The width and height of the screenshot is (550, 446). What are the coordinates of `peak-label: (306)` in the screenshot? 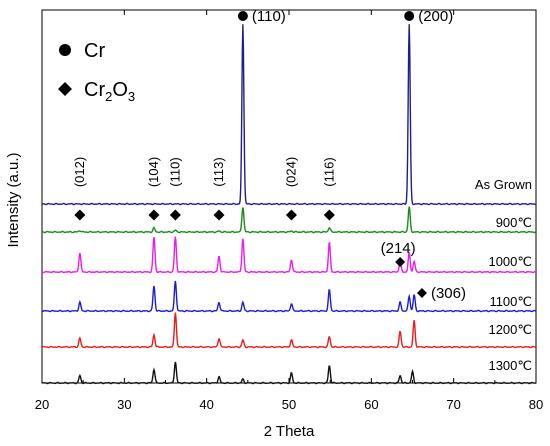 It's located at (448, 293).